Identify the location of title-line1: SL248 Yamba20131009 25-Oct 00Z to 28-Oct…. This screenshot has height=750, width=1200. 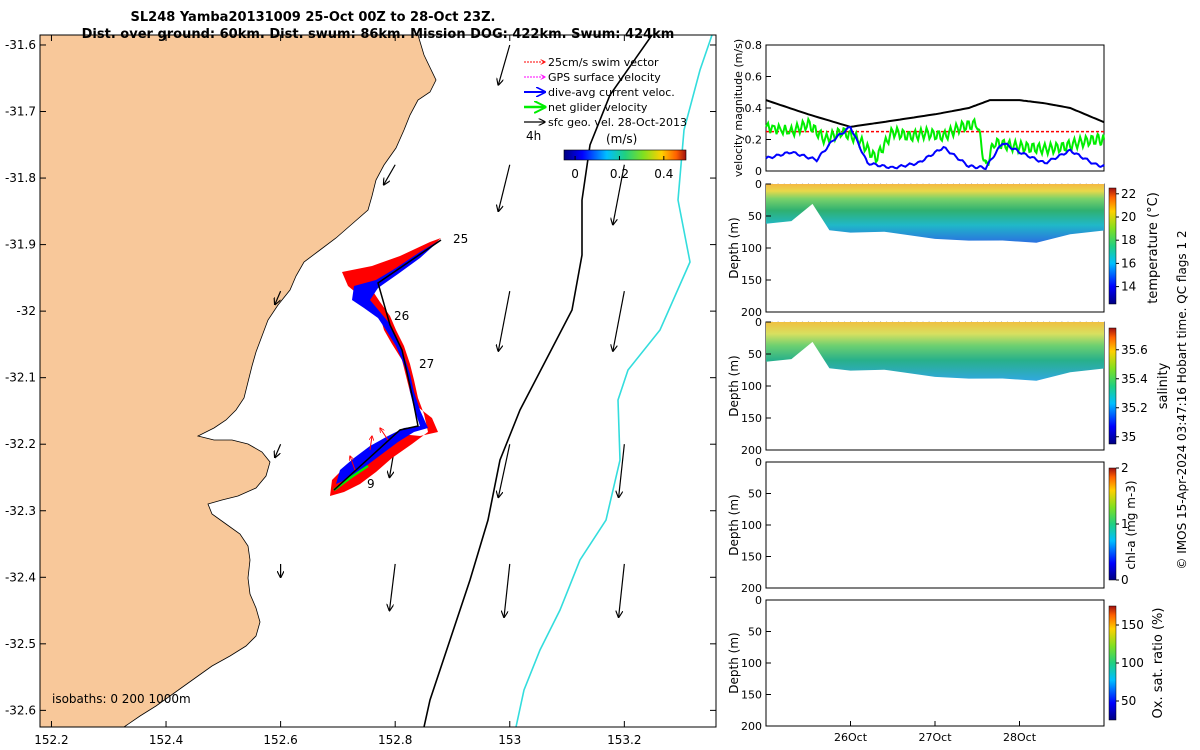
(313, 17).